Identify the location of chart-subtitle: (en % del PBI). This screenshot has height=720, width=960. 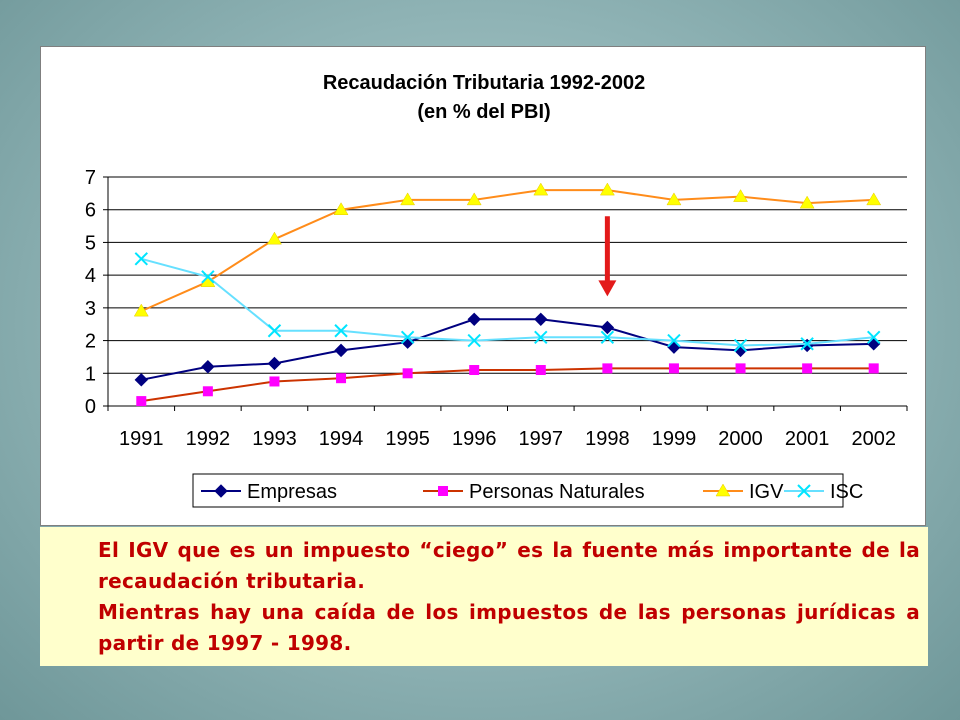
(483, 112).